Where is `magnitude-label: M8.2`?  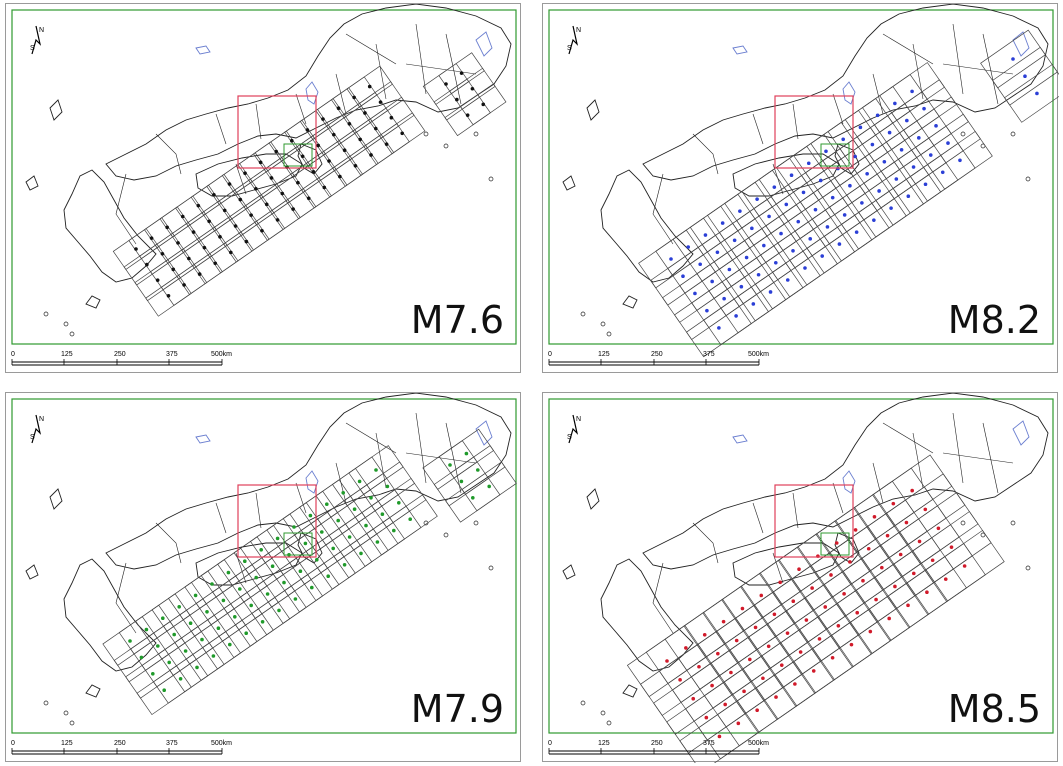
magnitude-label: M8.2 is located at coordinates (994, 320).